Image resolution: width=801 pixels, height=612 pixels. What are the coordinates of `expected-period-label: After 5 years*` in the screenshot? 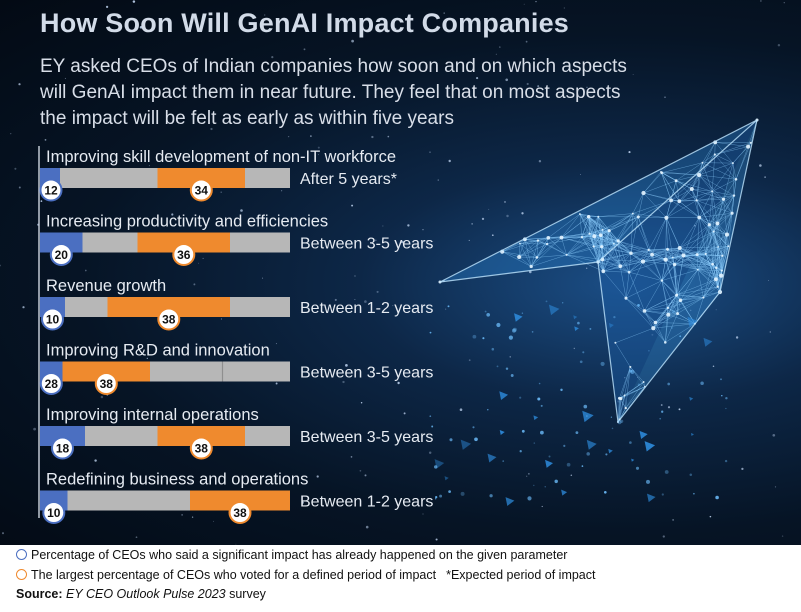 It's located at (348, 179).